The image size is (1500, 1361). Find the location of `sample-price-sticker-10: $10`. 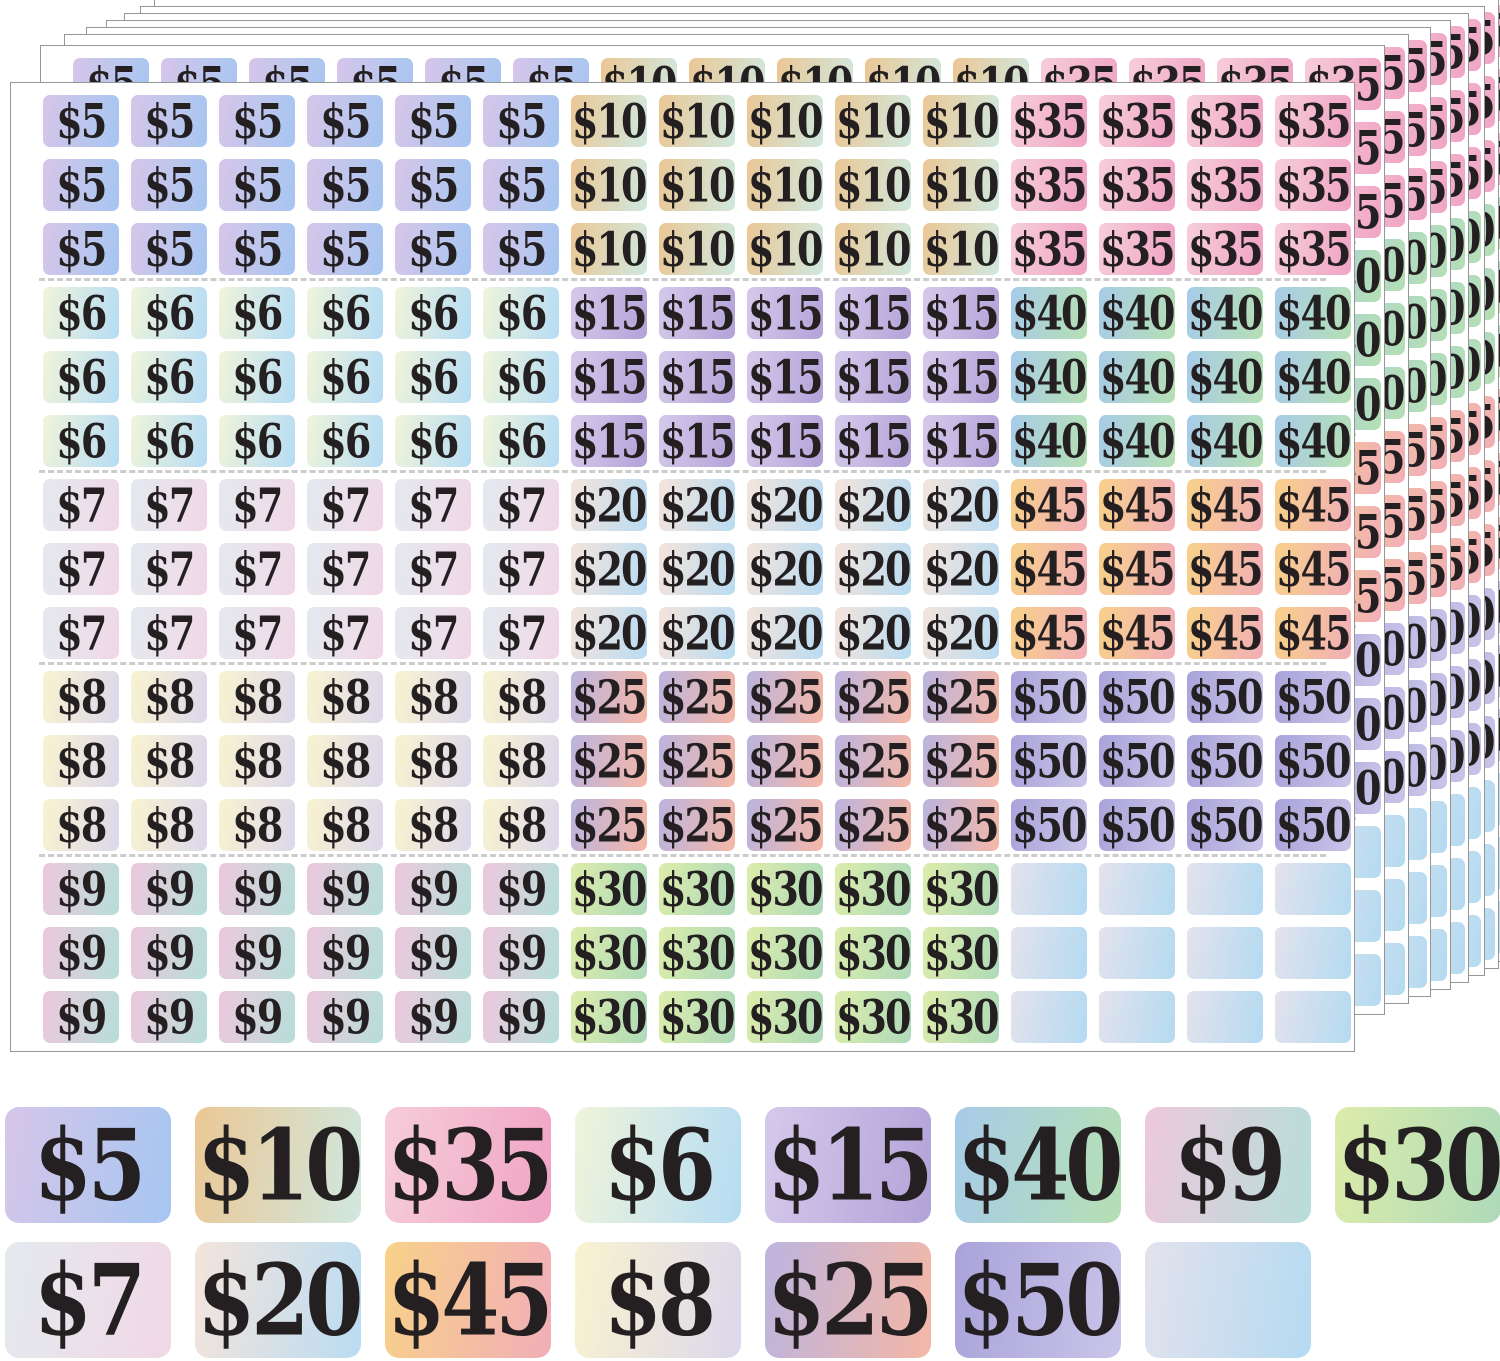

sample-price-sticker-10: $10 is located at coordinates (278, 1165).